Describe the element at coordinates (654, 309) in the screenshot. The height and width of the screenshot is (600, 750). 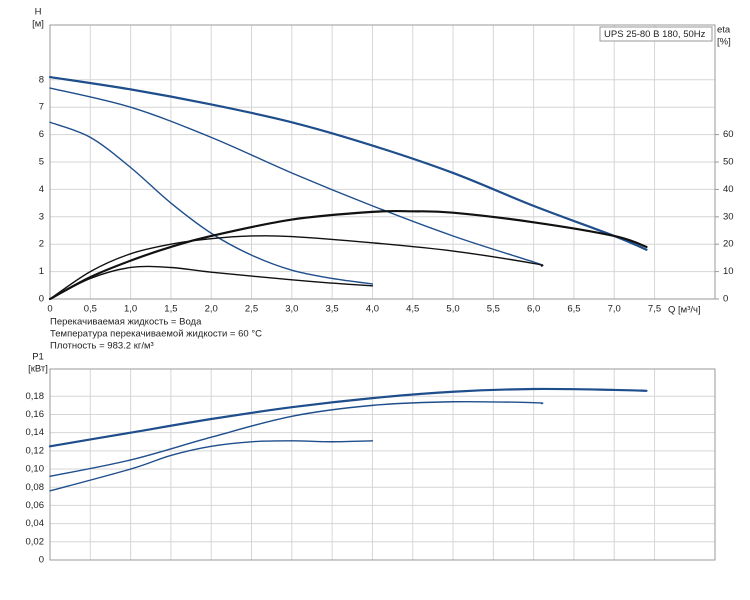
I see `x-tick-label: 7,5` at that location.